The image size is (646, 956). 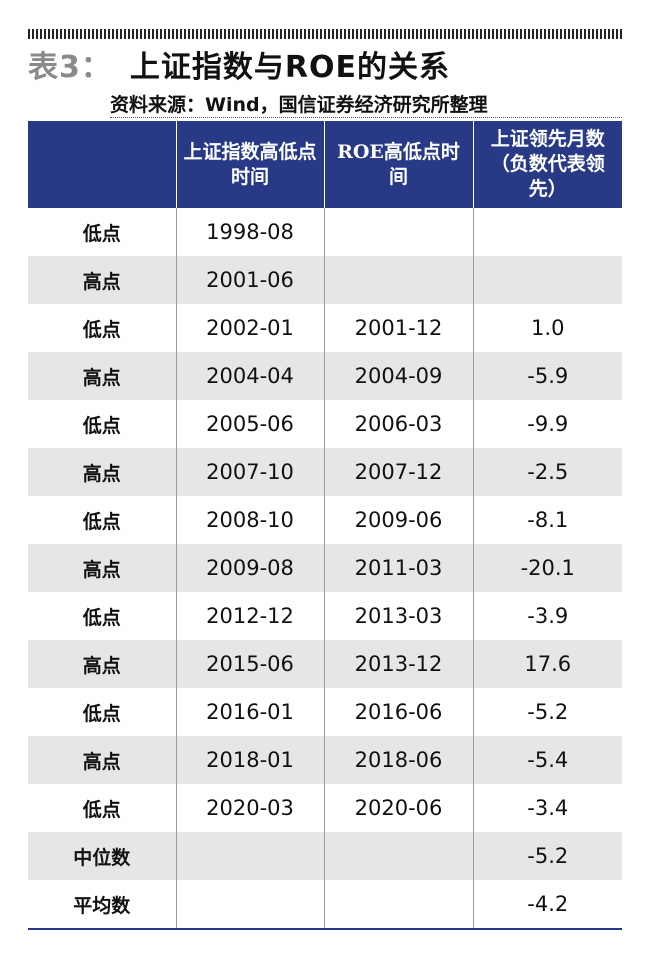 I want to click on lead-months-cell: -5.9, so click(x=547, y=376).